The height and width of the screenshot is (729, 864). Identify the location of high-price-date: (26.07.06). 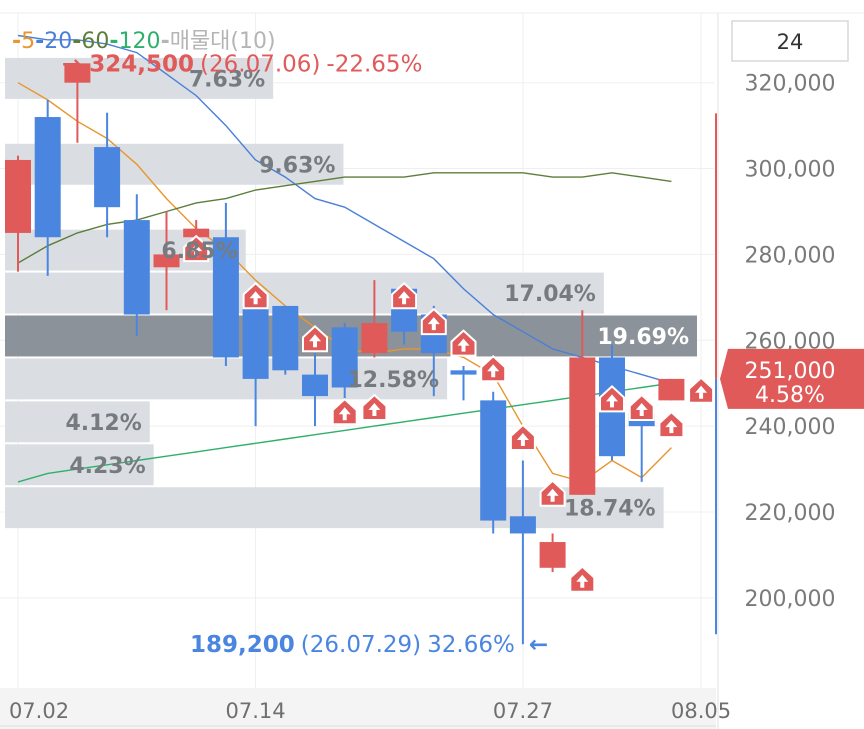
(260, 64).